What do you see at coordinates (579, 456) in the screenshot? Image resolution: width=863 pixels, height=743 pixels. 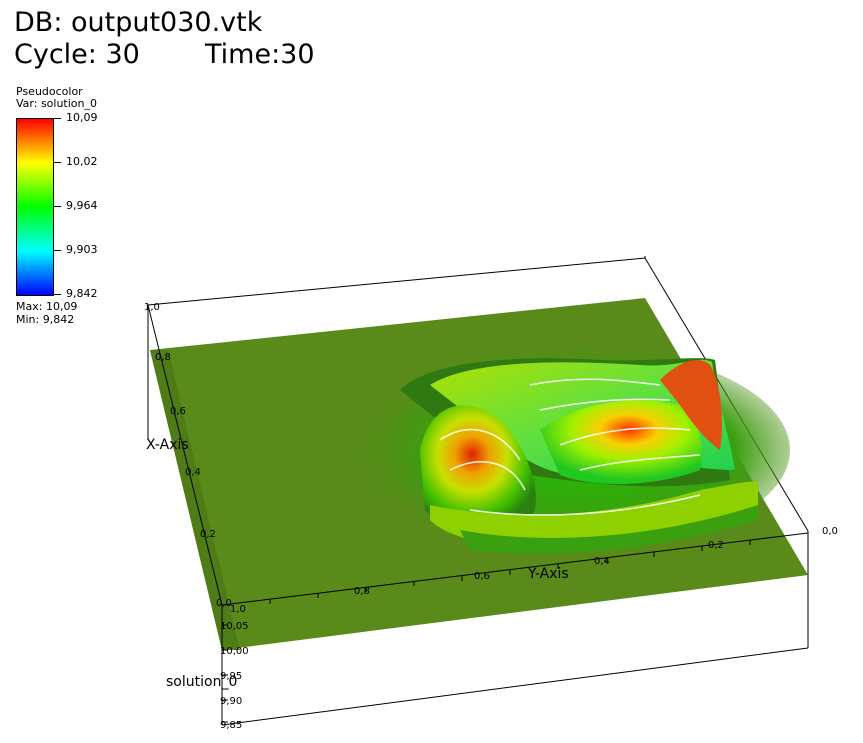 I see `surface-hills` at bounding box center [579, 456].